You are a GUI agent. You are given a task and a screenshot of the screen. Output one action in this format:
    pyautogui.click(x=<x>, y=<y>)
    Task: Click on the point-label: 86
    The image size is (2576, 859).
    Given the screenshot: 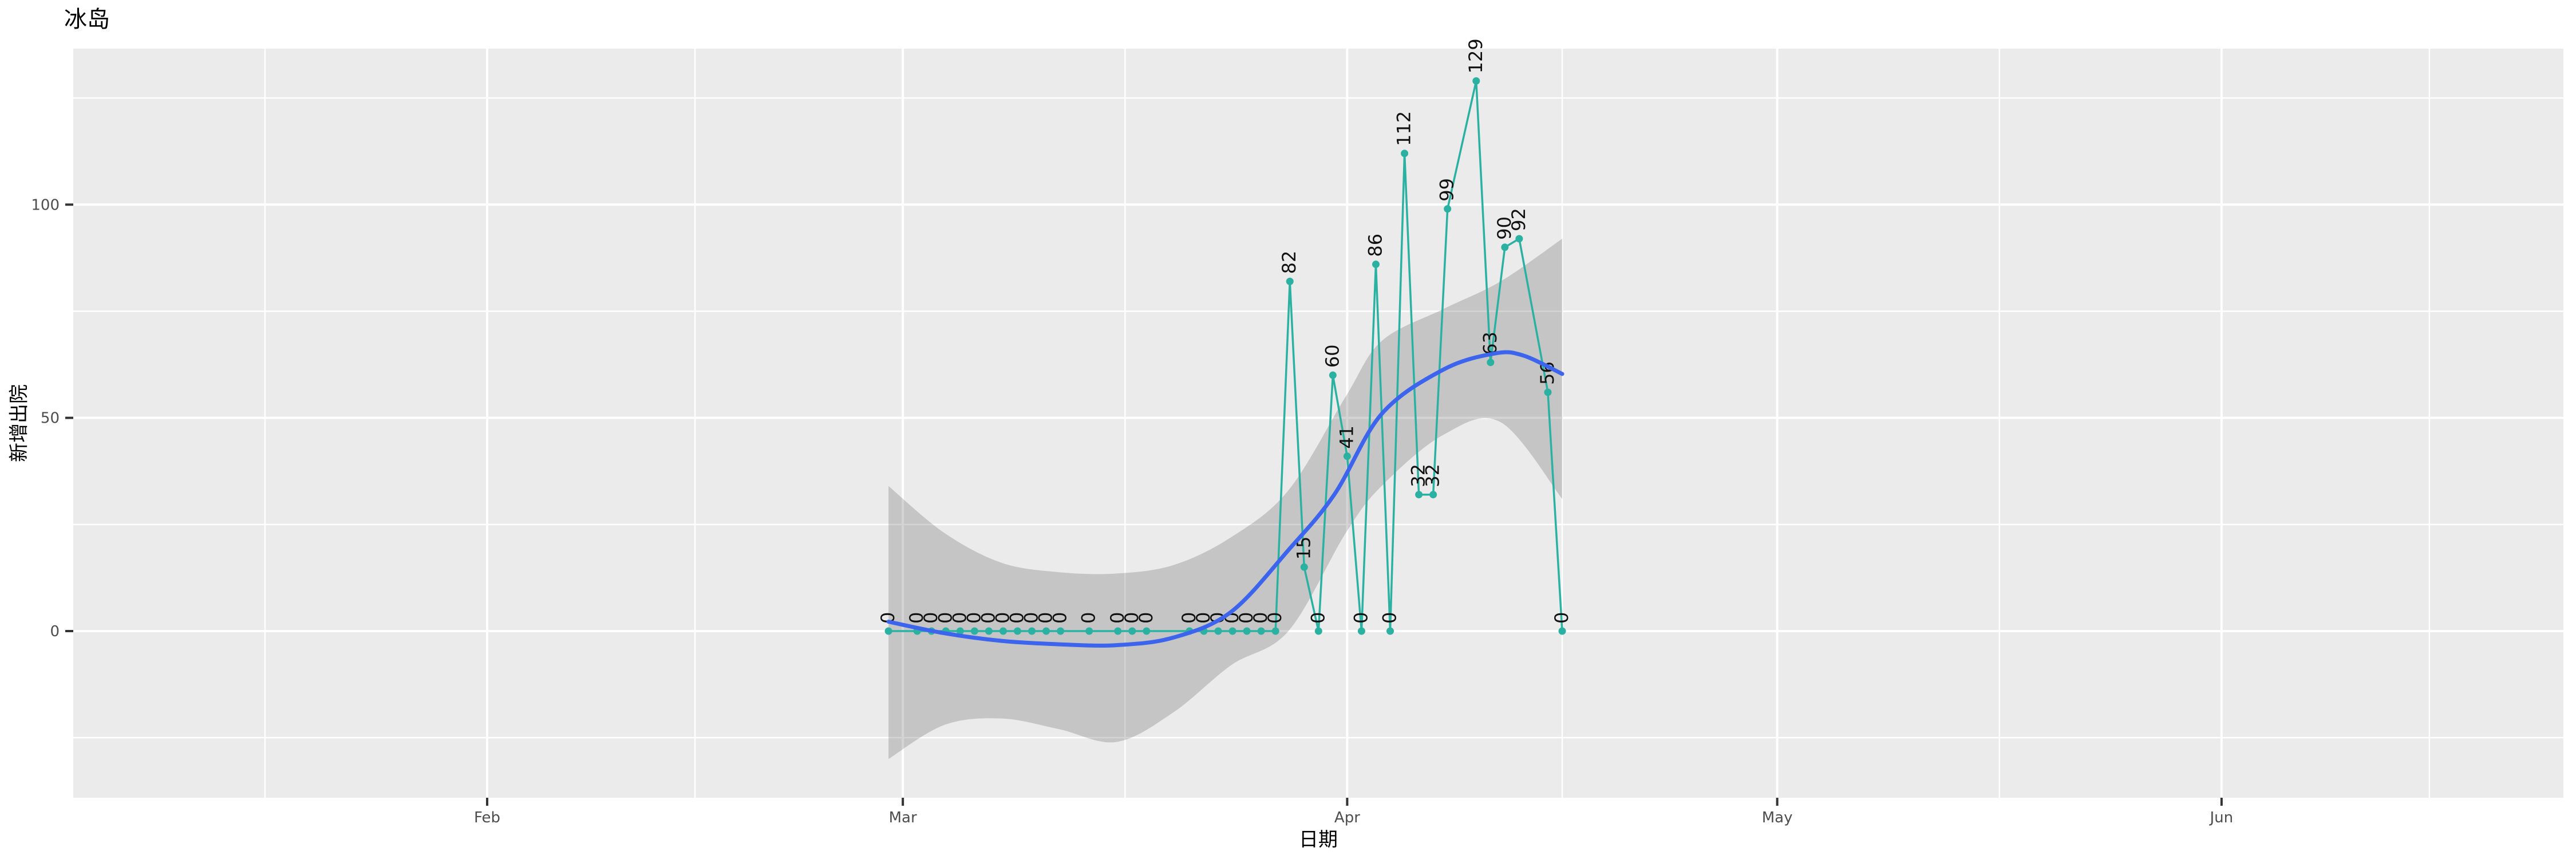 What is the action you would take?
    pyautogui.click(x=1375, y=245)
    